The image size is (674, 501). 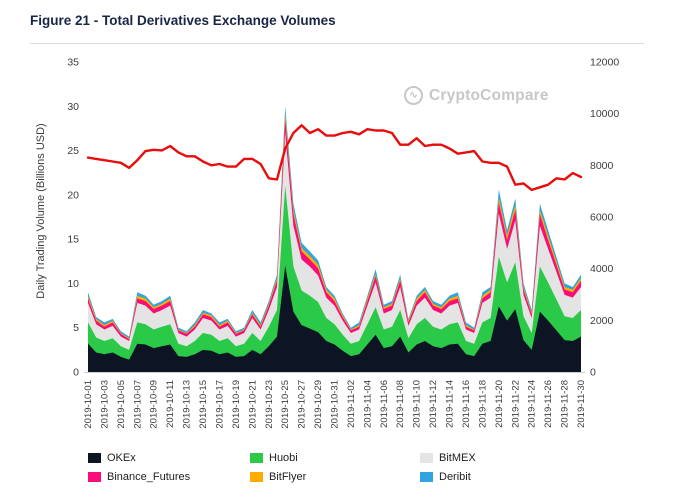 I want to click on x-axis-tick-label: 2019-10-17, so click(x=219, y=404).